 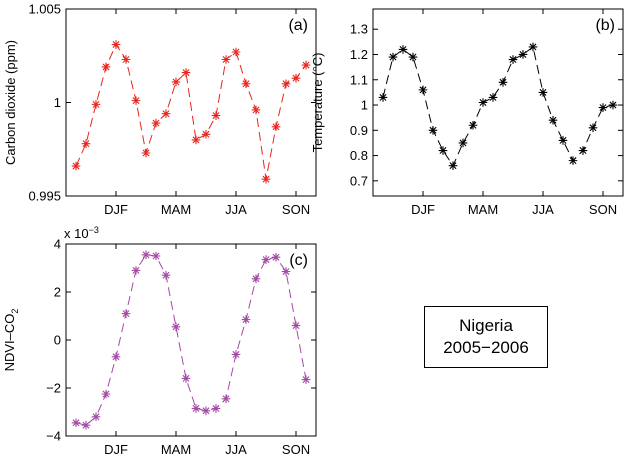 What do you see at coordinates (57, 292) in the screenshot?
I see `y-tick-label: 2` at bounding box center [57, 292].